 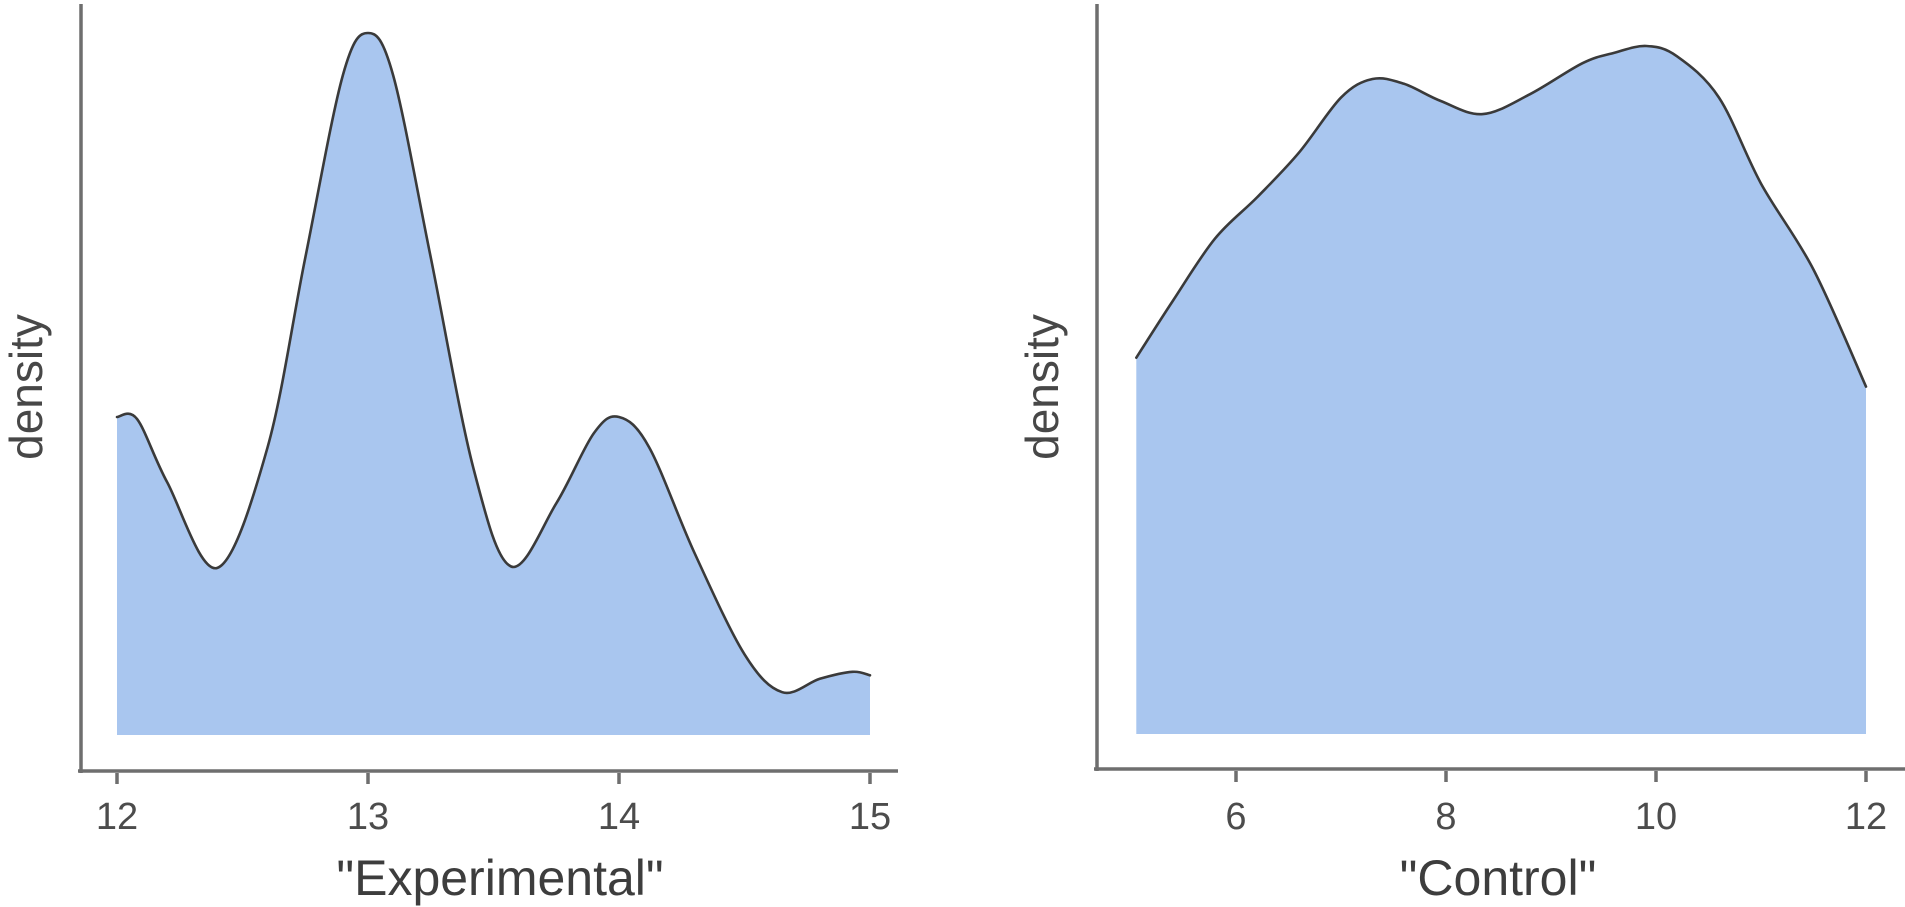 What do you see at coordinates (1235, 817) in the screenshot?
I see `x-tick-label: 6` at bounding box center [1235, 817].